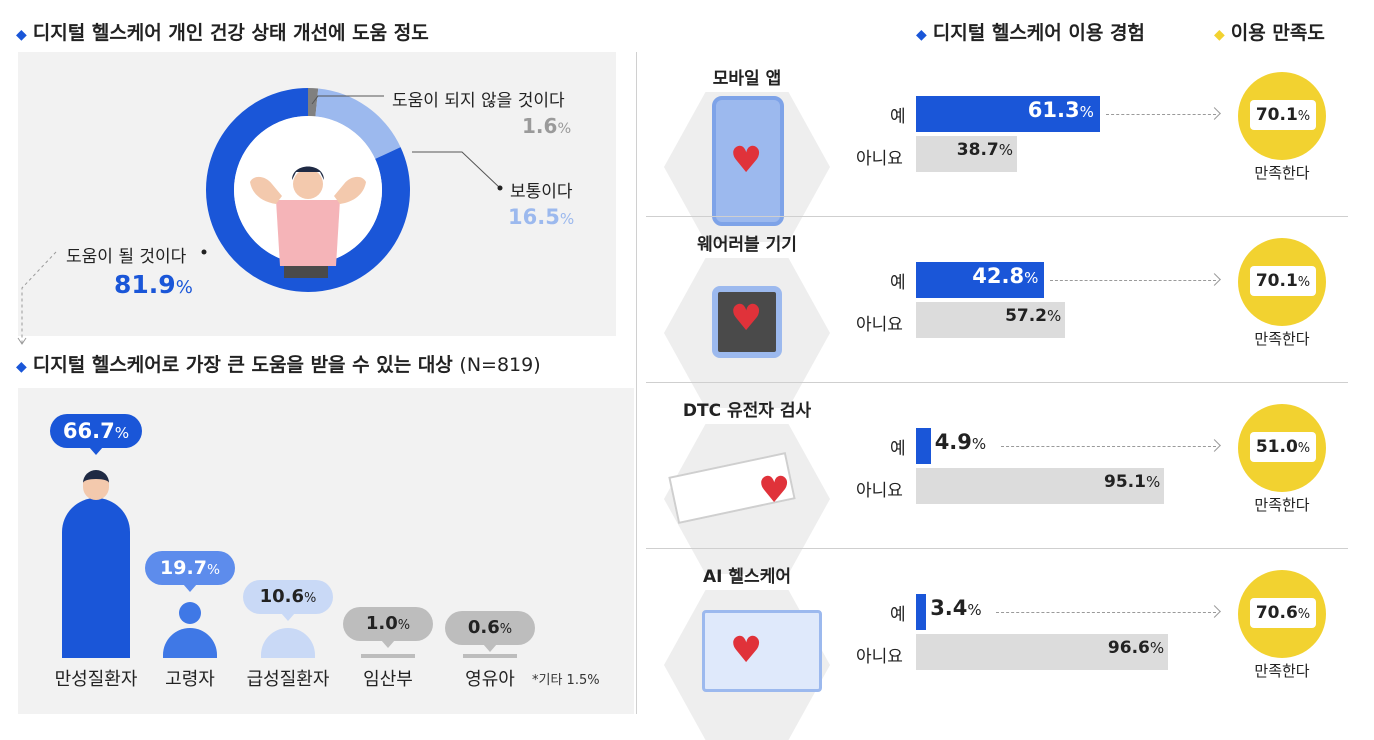 This screenshot has width=1374, height=740. I want to click on bar-yes-ai-healthcare, so click(921, 612).